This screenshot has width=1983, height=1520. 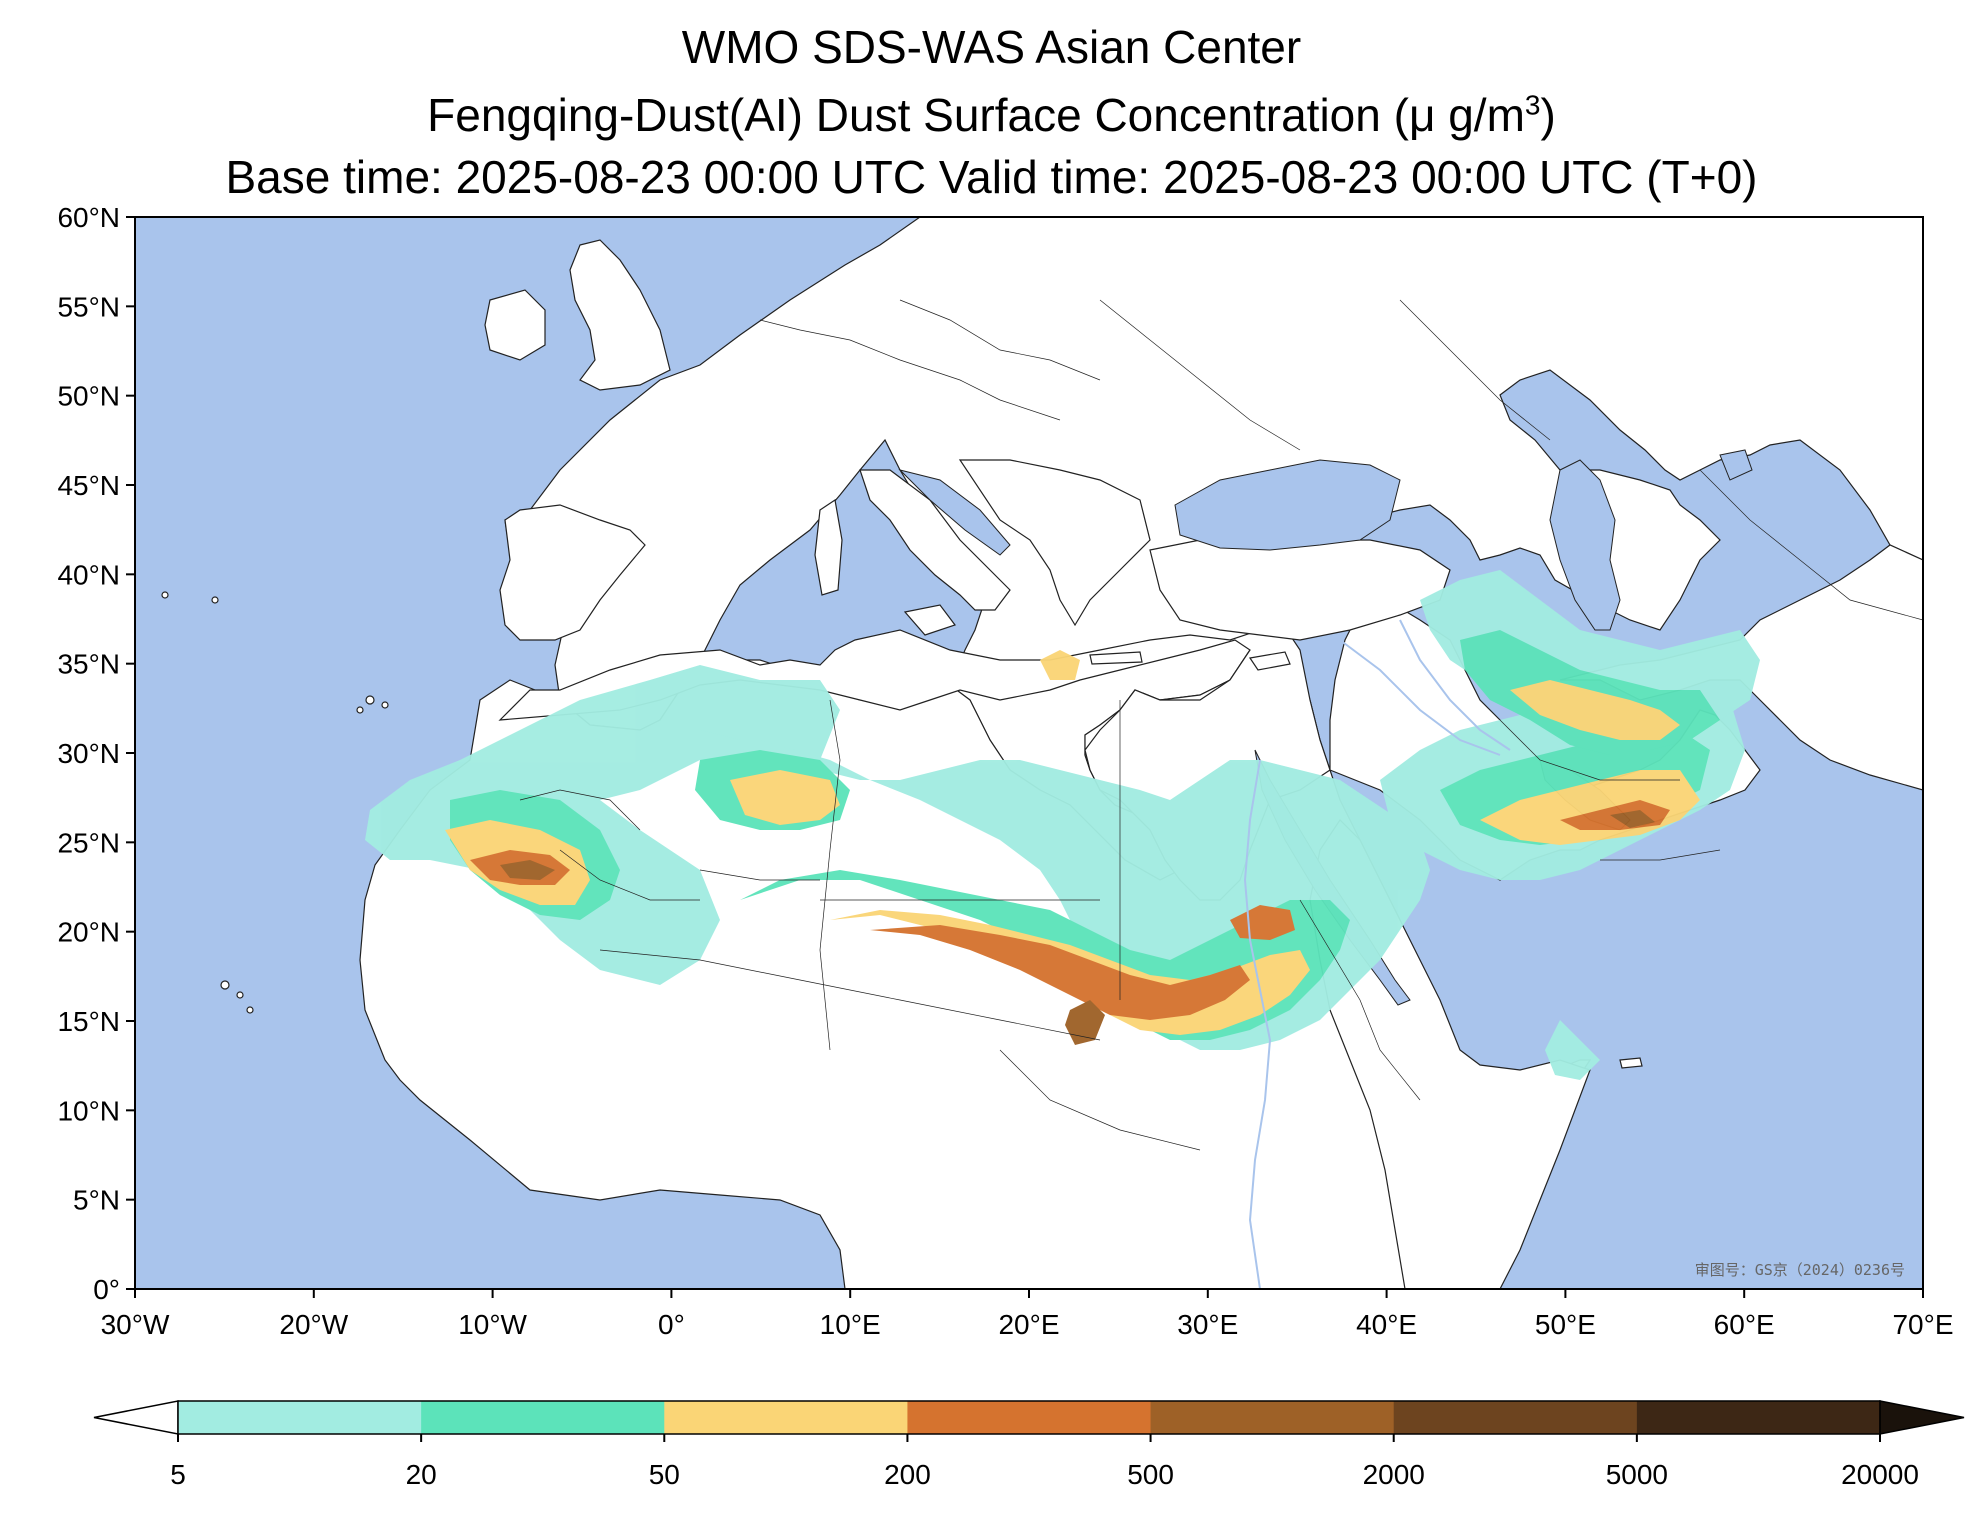 What do you see at coordinates (1377, 954) in the screenshot?
I see `rivers` at bounding box center [1377, 954].